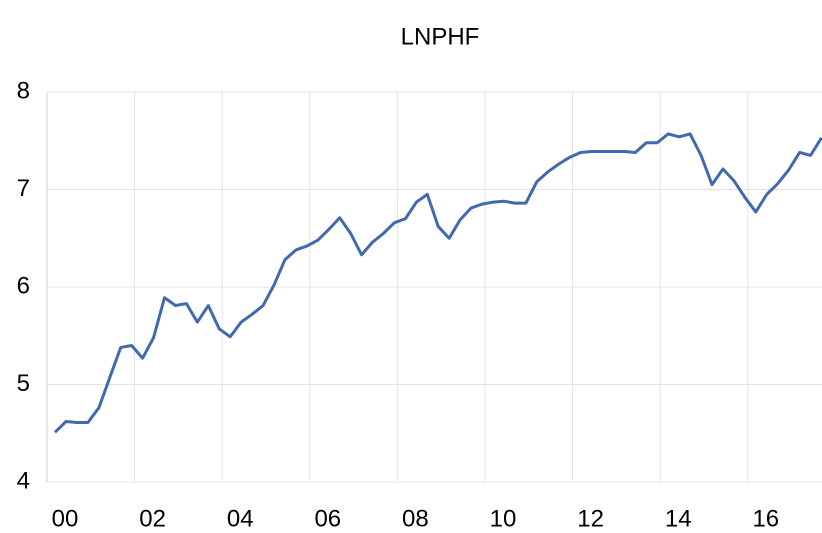 Image resolution: width=822 pixels, height=533 pixels. What do you see at coordinates (503, 518) in the screenshot?
I see `x-tick-label: 10` at bounding box center [503, 518].